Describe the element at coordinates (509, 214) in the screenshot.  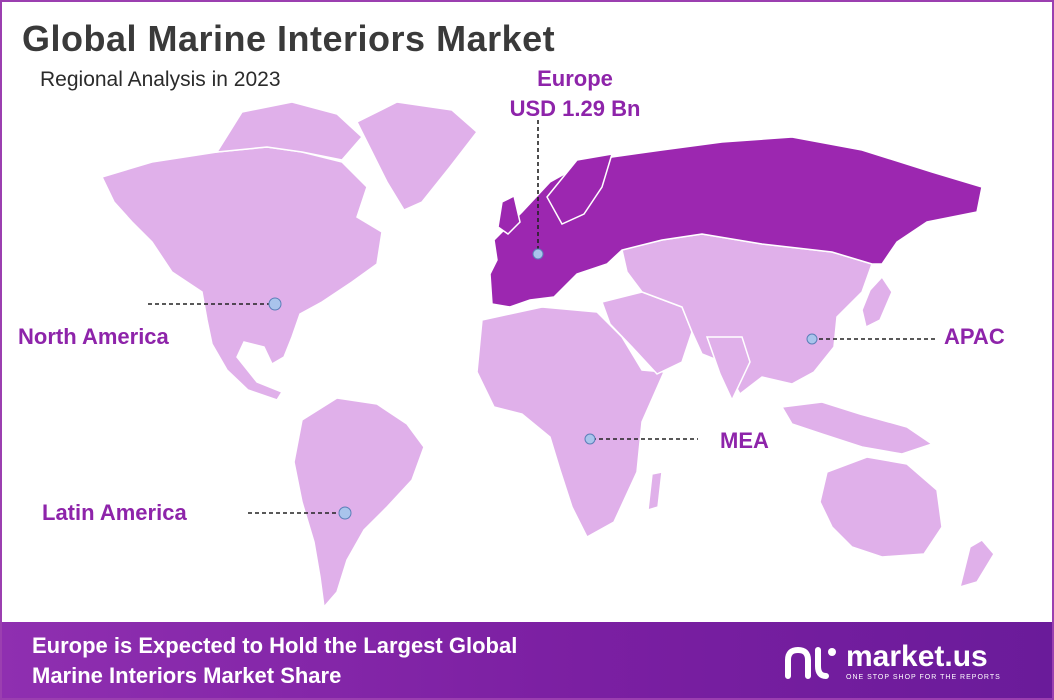
I see `uk-landmass` at that location.